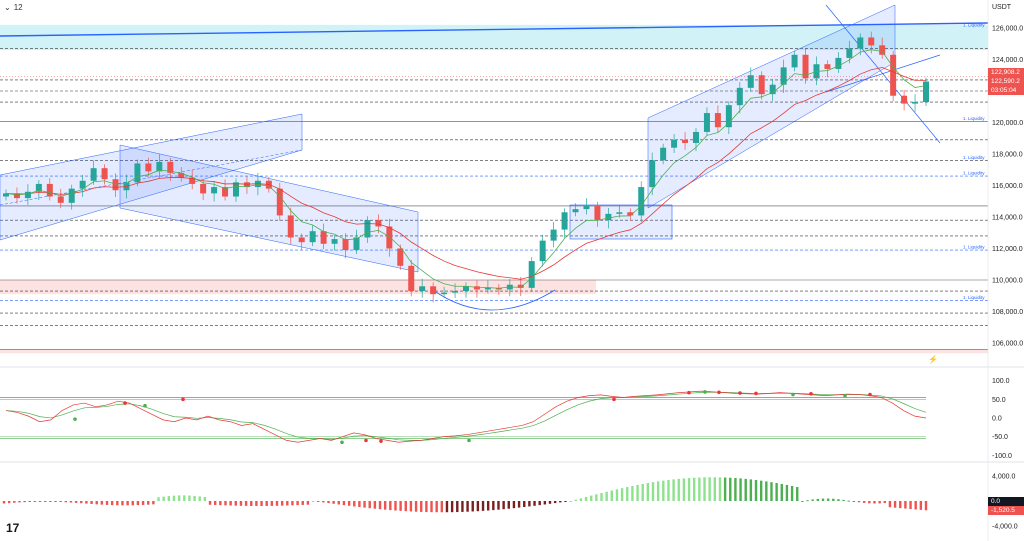 The width and height of the screenshot is (1024, 541). I want to click on price-axis-tick: 114,000.0, so click(1007, 218).